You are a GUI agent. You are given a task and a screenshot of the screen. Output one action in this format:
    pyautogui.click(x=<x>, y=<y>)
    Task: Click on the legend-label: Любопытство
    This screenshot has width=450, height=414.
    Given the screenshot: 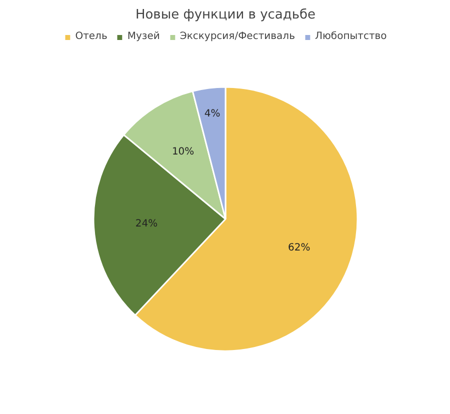 What is the action you would take?
    pyautogui.click(x=350, y=36)
    